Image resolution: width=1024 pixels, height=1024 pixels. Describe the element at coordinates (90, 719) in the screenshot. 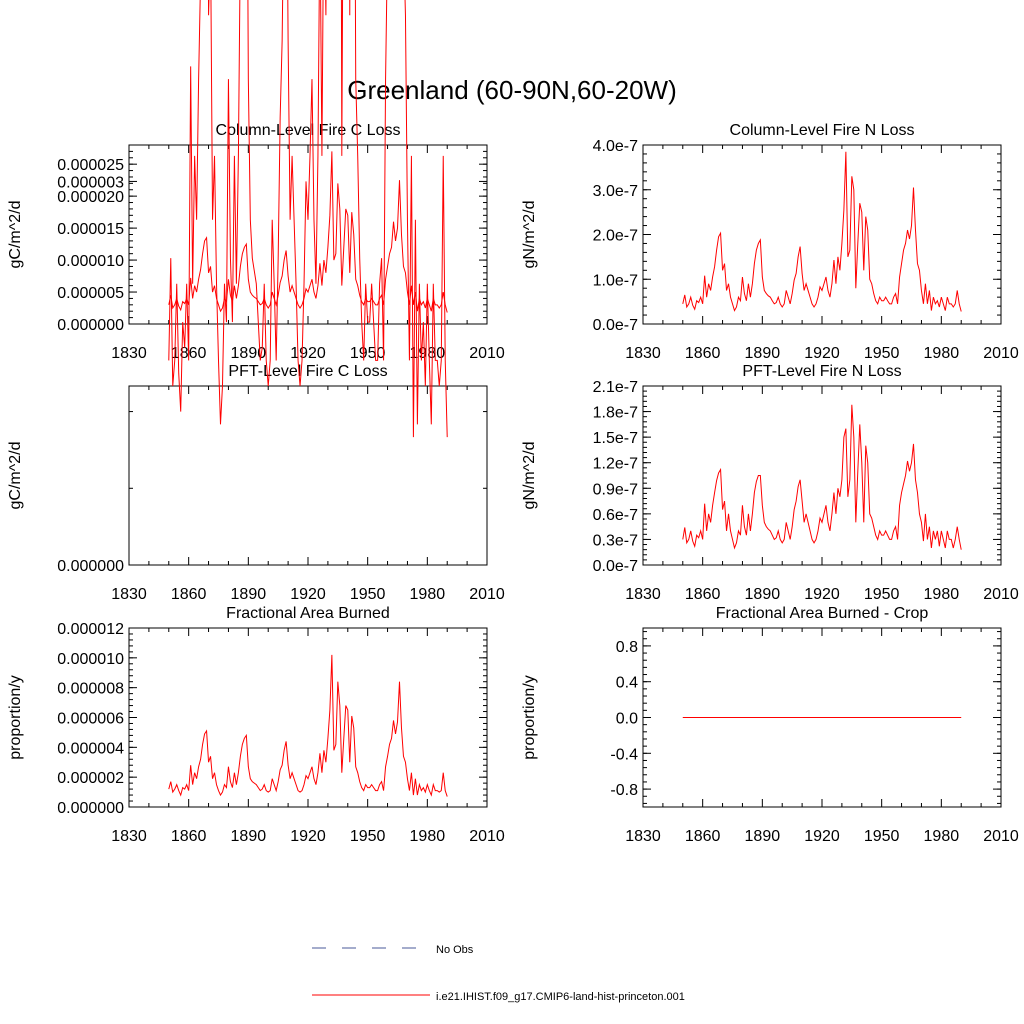

I see `y-tick-label: 0.000006` at that location.